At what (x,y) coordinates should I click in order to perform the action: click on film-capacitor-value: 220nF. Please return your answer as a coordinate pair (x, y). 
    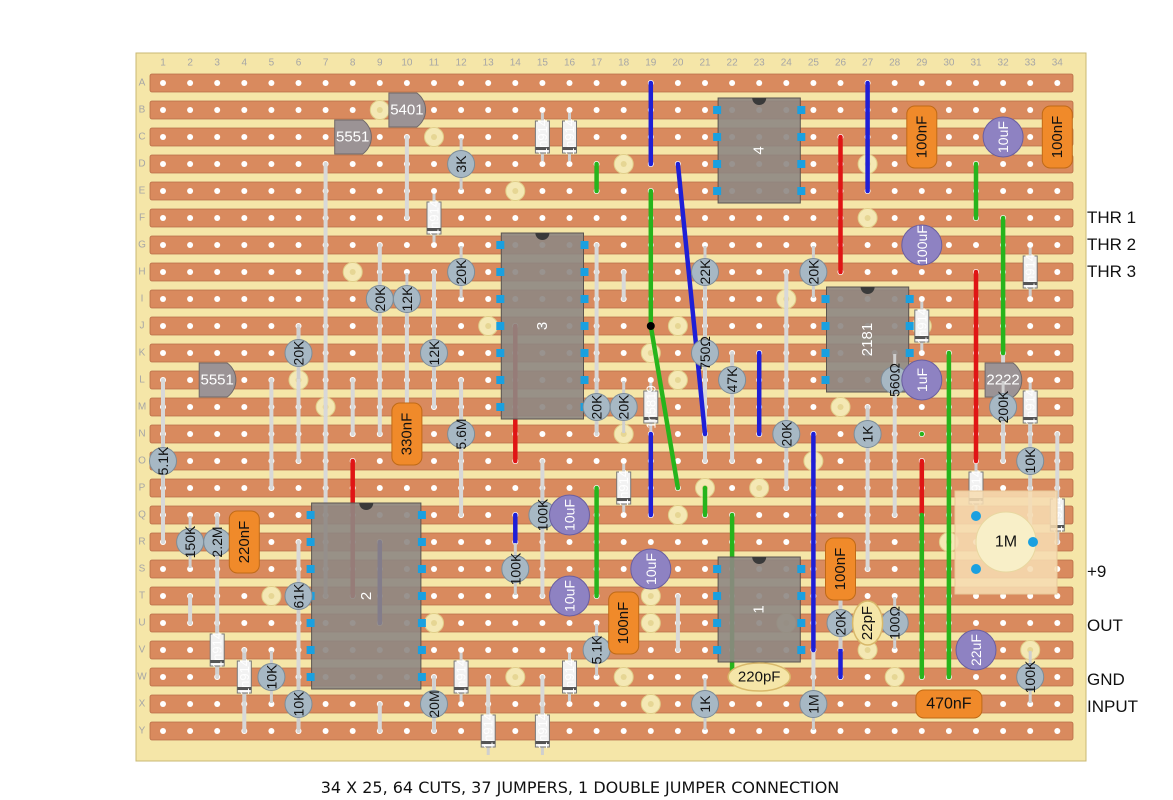
    Looking at the image, I should click on (244, 542).